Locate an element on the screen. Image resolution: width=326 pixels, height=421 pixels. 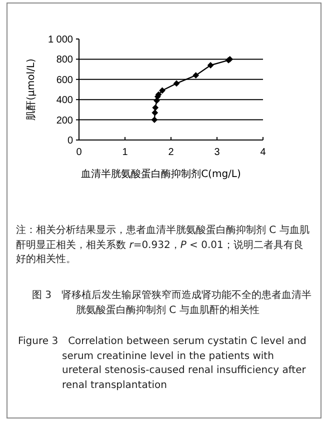
caption: 图 3 肾移植后发生输尿管狭窄而造成肾功能不全的患者血清半胱氨酸蛋白酶抑制剂 C 与血肌酐的相关性 is located at coordinates (172, 303).